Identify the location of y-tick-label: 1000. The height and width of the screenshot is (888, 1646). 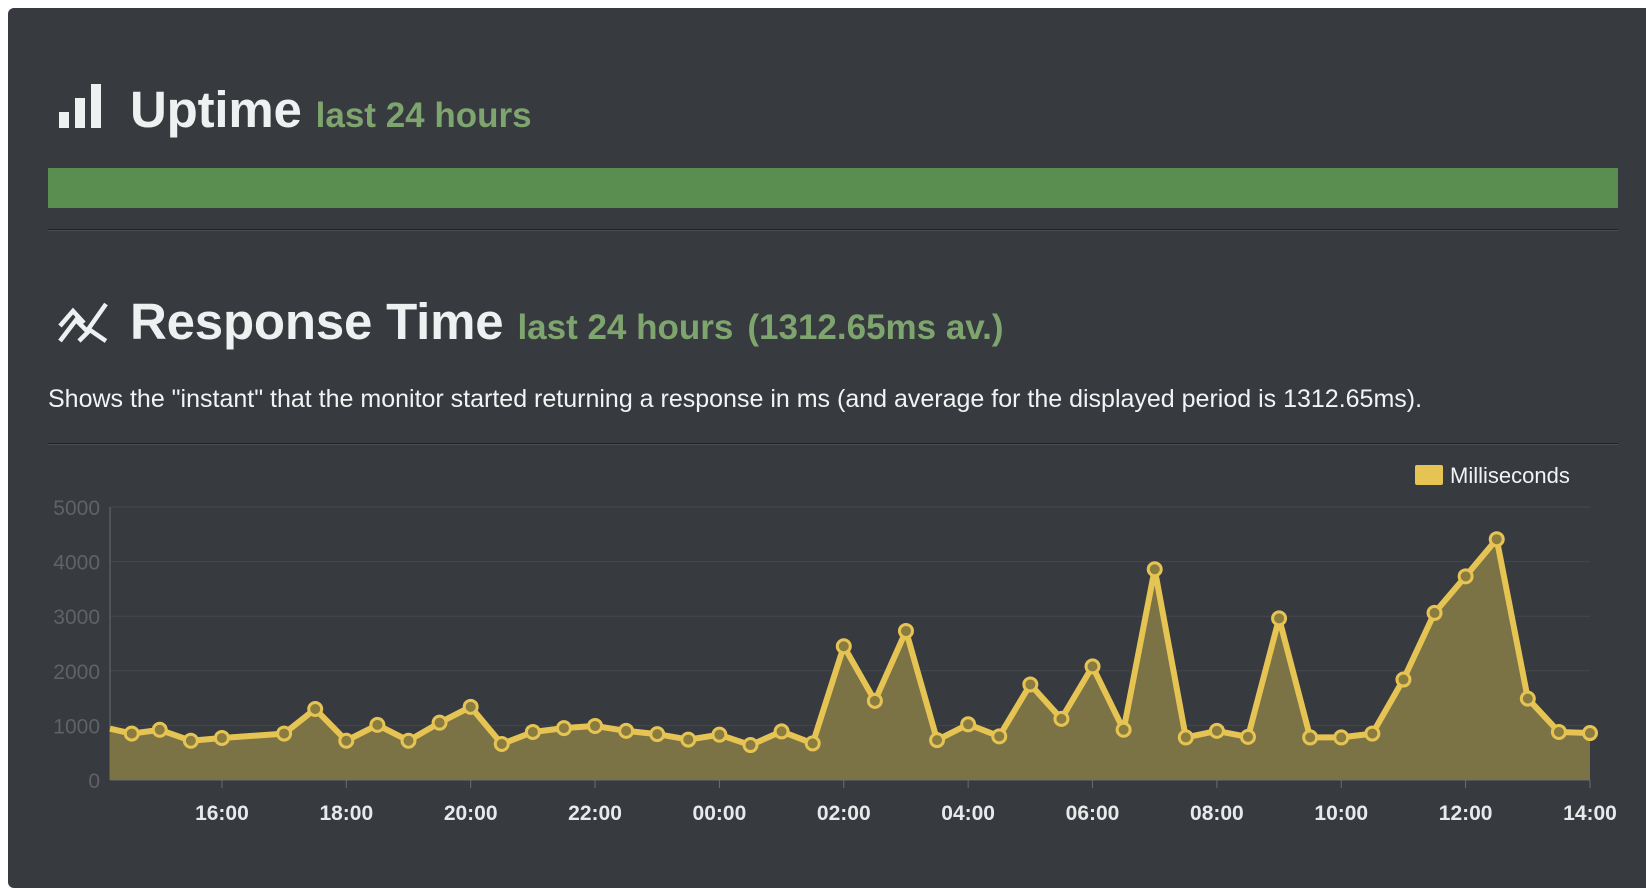
(76, 726).